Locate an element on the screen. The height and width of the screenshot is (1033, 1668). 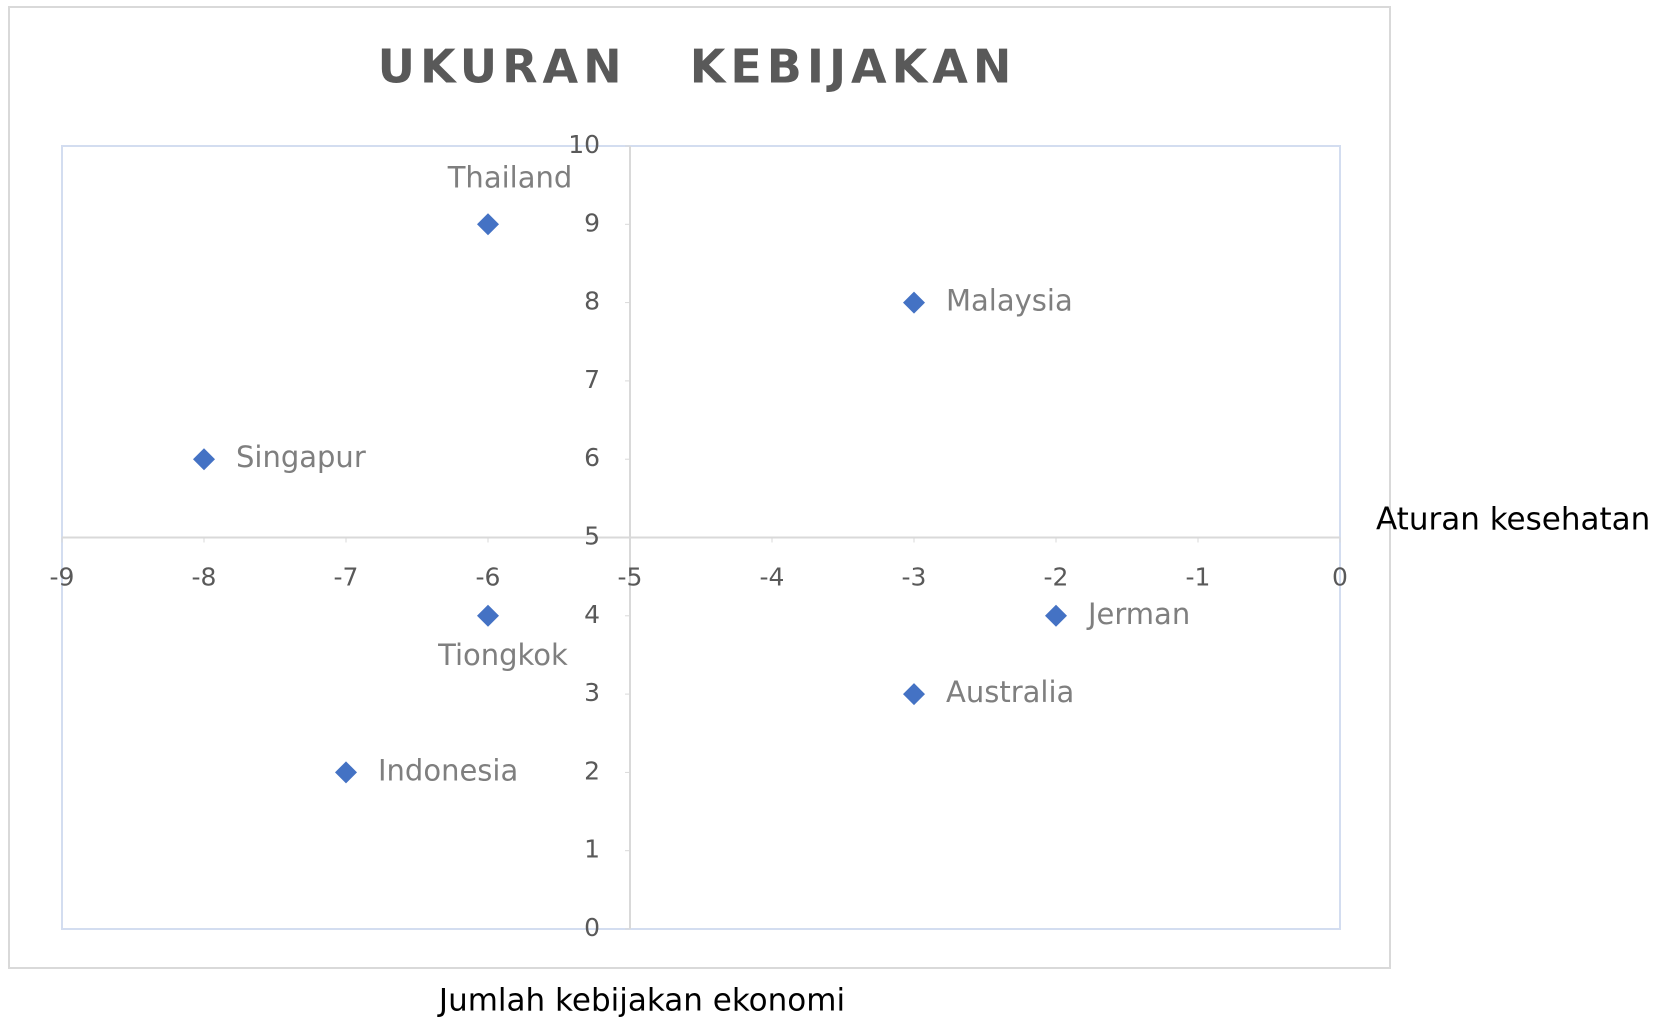
x-tick-label: -9 is located at coordinates (62, 577).